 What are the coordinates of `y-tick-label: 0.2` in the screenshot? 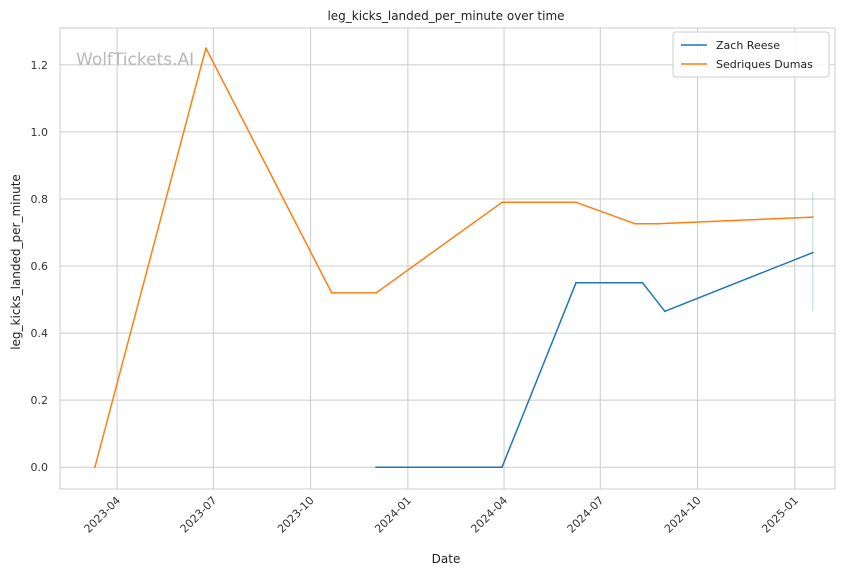 It's located at (40, 400).